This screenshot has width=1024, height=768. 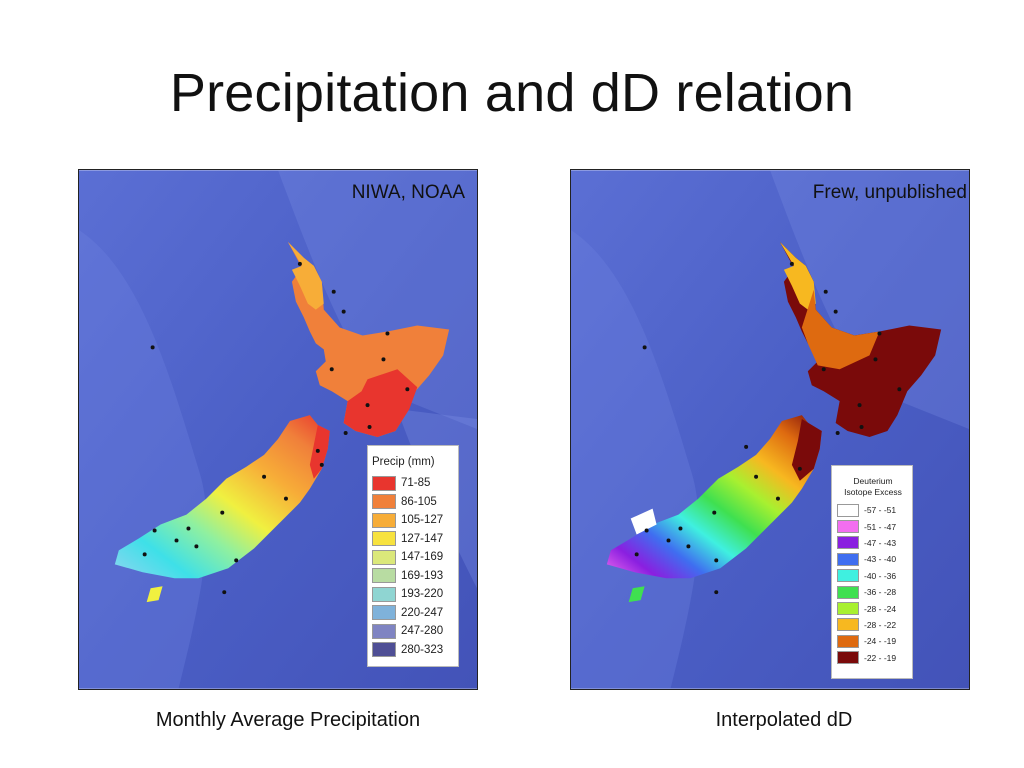 What do you see at coordinates (880, 641) in the screenshot?
I see `legend-label: -24 - -19` at bounding box center [880, 641].